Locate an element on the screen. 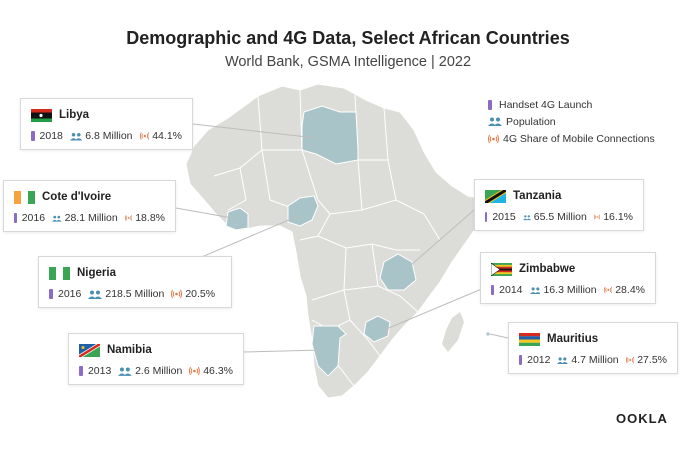 The height and width of the screenshot is (464, 696). mauritius-flag-icon is located at coordinates (529, 339).